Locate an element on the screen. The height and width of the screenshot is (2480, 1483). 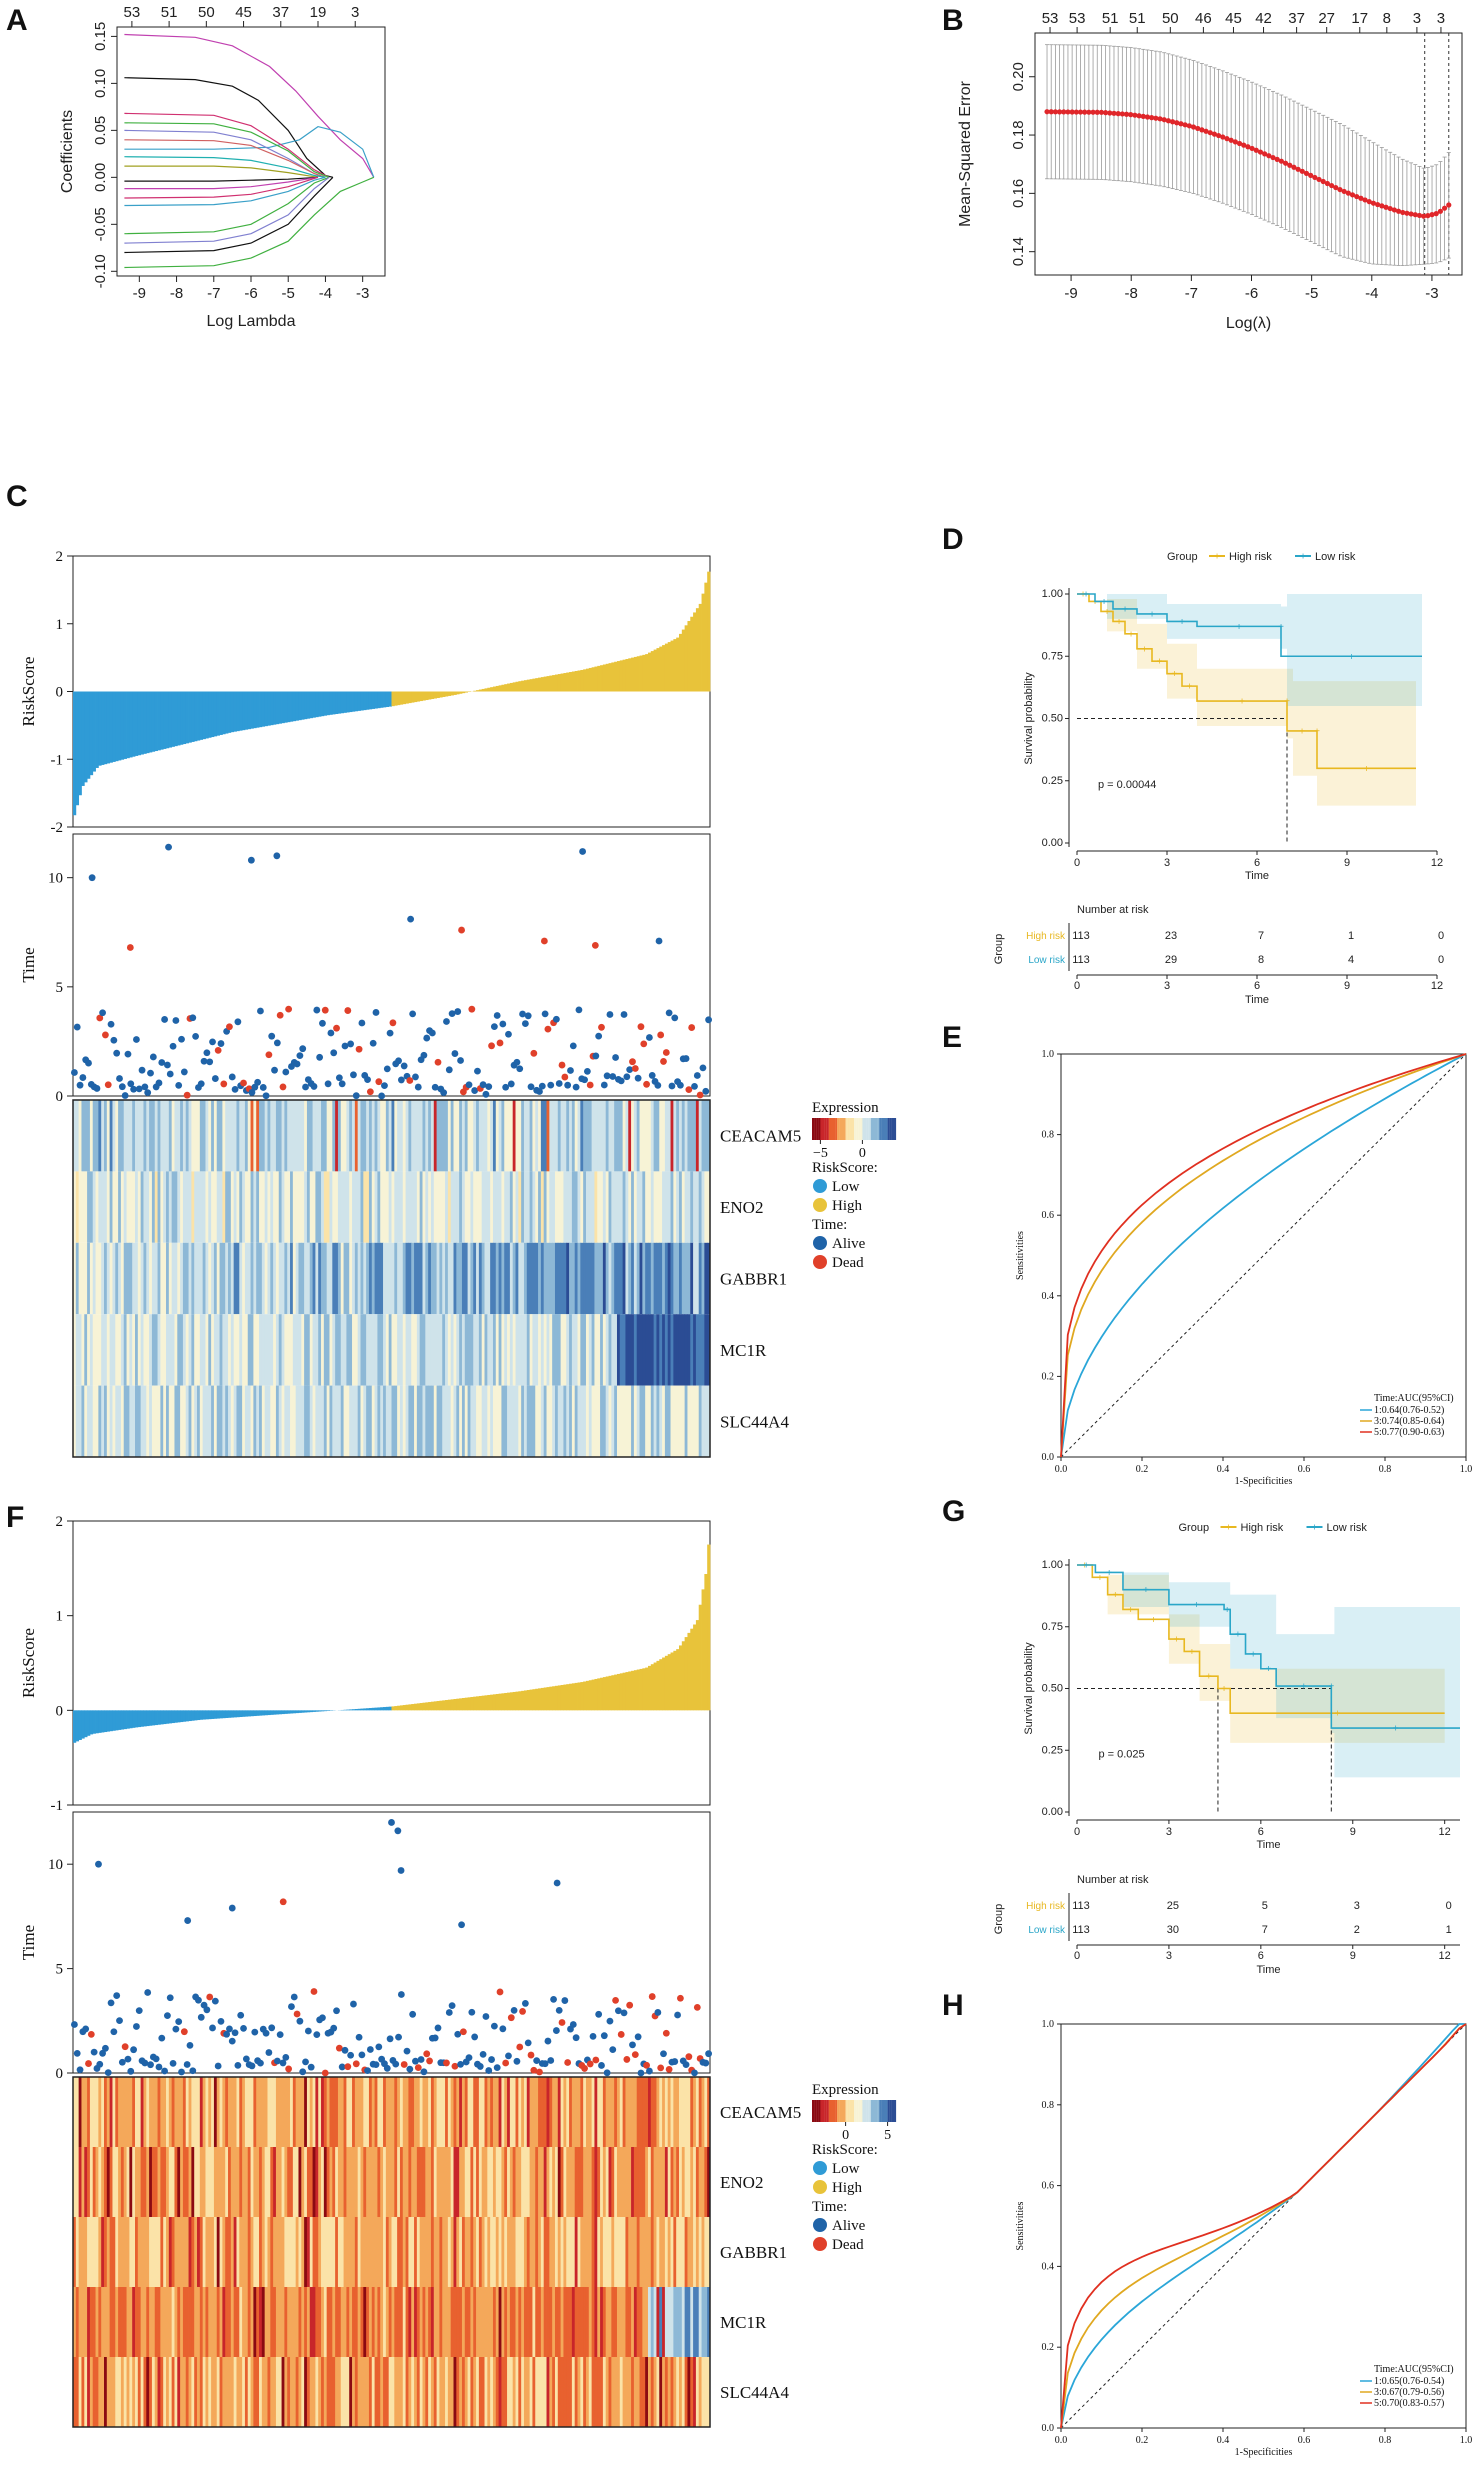
plot-frame is located at coordinates (1248, 154).